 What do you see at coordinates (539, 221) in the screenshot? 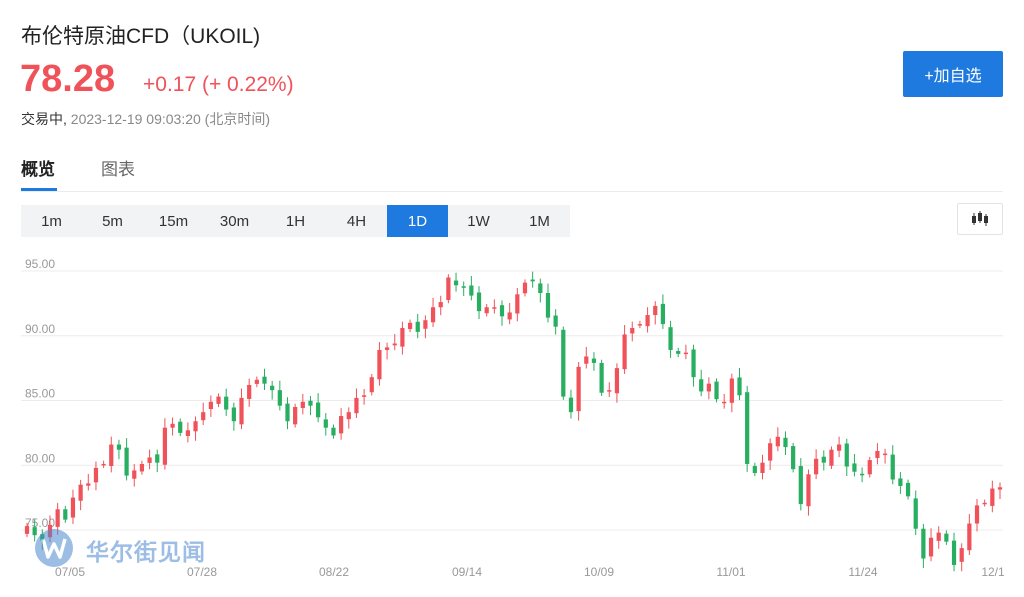
I see `timeframe-1mo: 1M` at bounding box center [539, 221].